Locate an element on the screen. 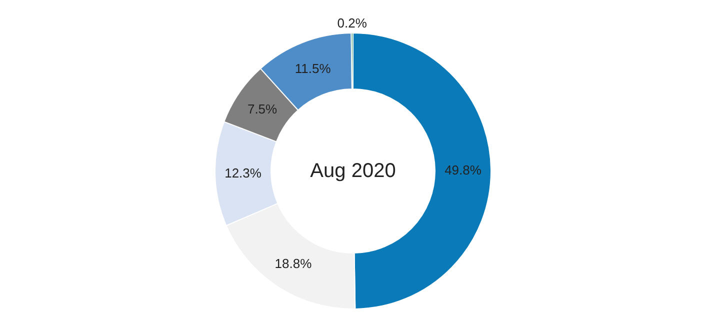 The width and height of the screenshot is (705, 321). data-label: 7.5% is located at coordinates (262, 108).